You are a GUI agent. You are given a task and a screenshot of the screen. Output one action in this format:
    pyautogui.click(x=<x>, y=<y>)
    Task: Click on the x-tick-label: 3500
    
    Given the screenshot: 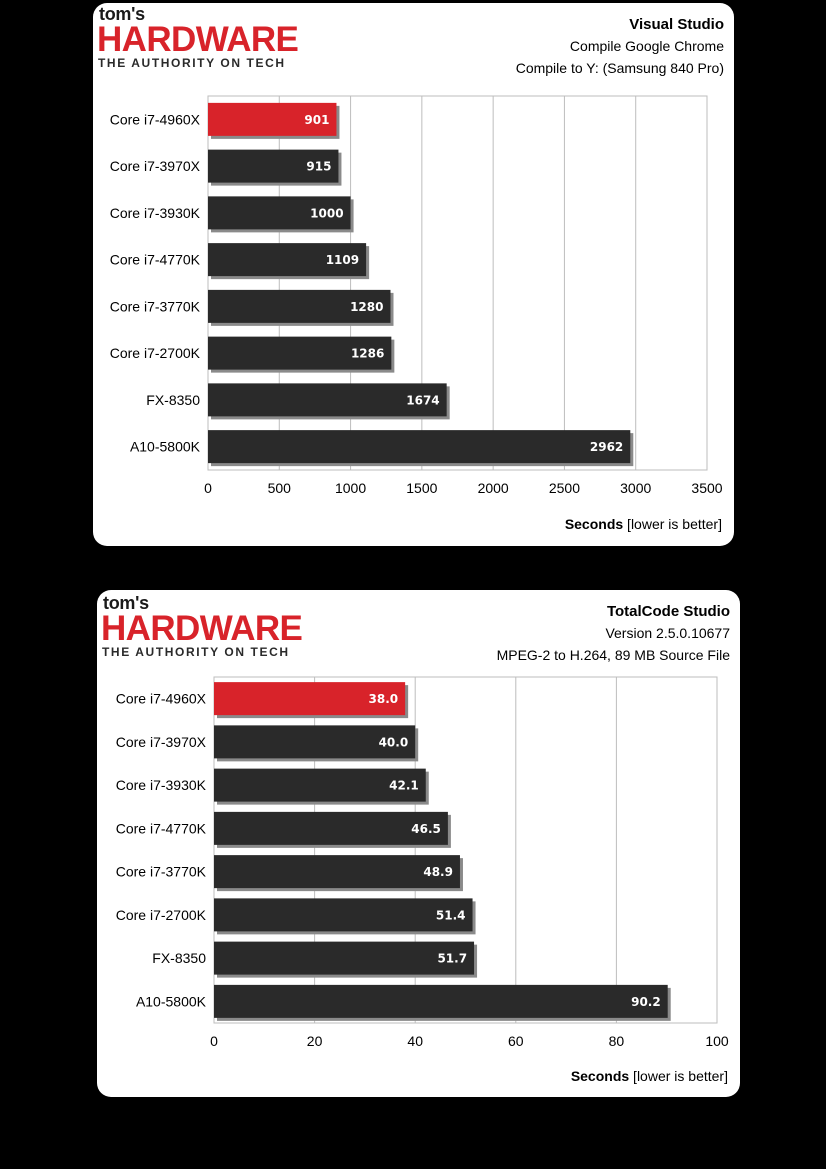 What is the action you would take?
    pyautogui.click(x=706, y=488)
    